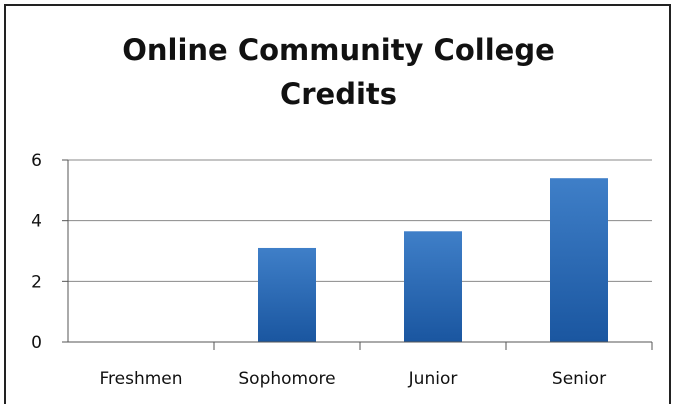  Describe the element at coordinates (433, 286) in the screenshot. I see `bar-junior` at that location.